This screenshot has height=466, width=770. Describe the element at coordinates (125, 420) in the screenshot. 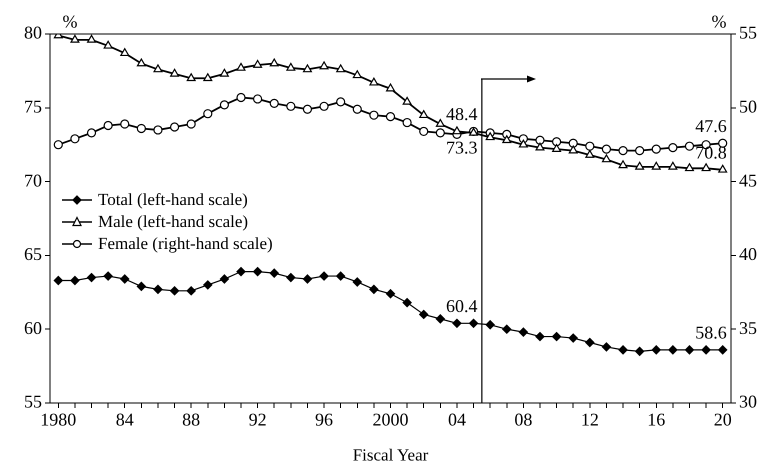

I see `x-tick-label: 84` at that location.